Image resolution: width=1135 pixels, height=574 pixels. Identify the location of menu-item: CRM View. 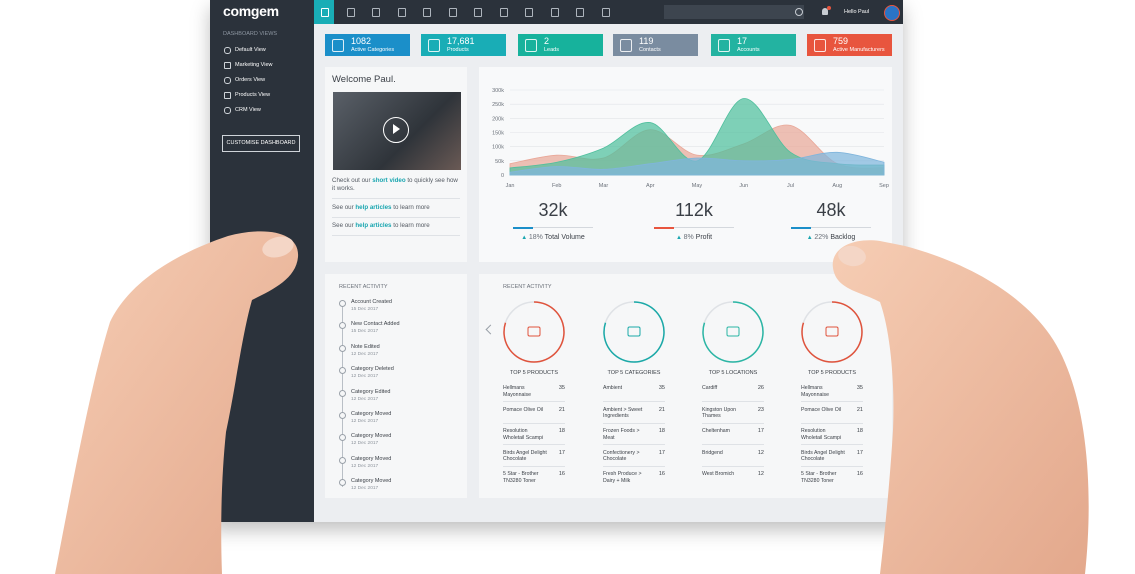
(248, 110).